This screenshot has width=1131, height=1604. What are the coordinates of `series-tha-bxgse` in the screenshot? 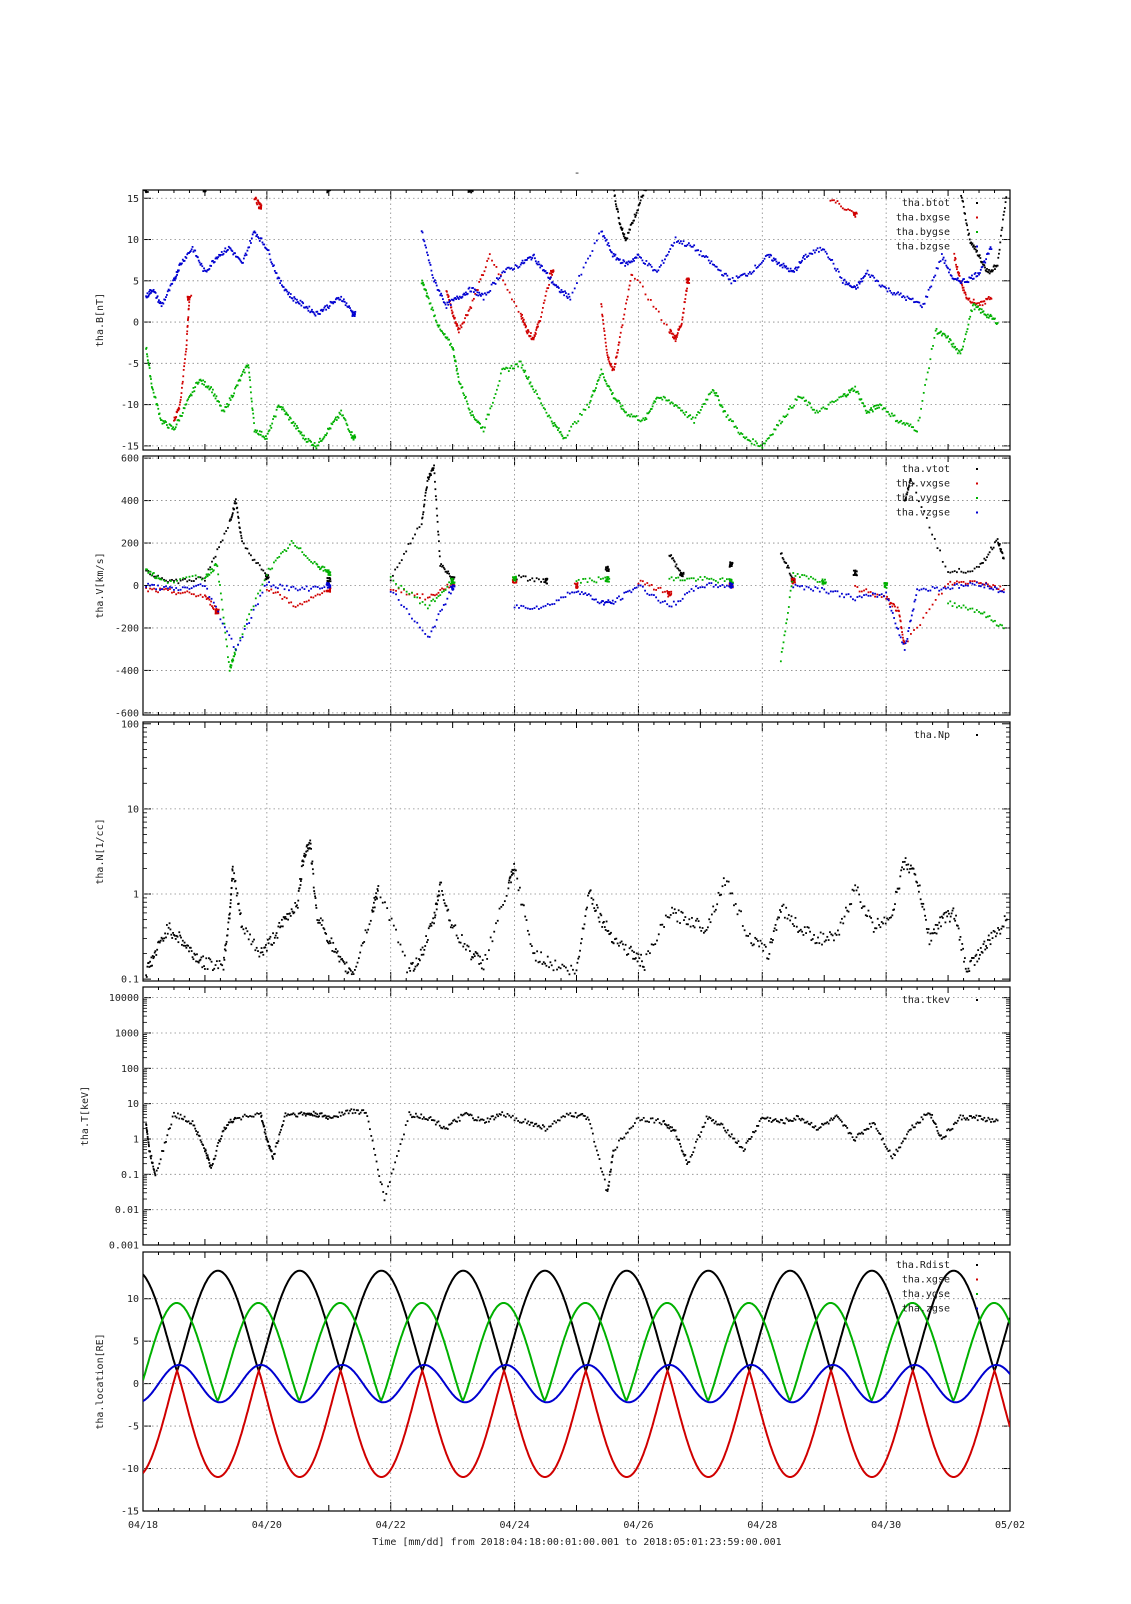 It's located at (582, 309).